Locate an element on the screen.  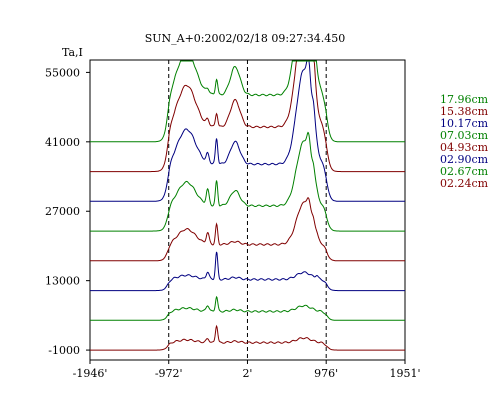
x-tick-label-4: 1951' is located at coordinates (404, 373).